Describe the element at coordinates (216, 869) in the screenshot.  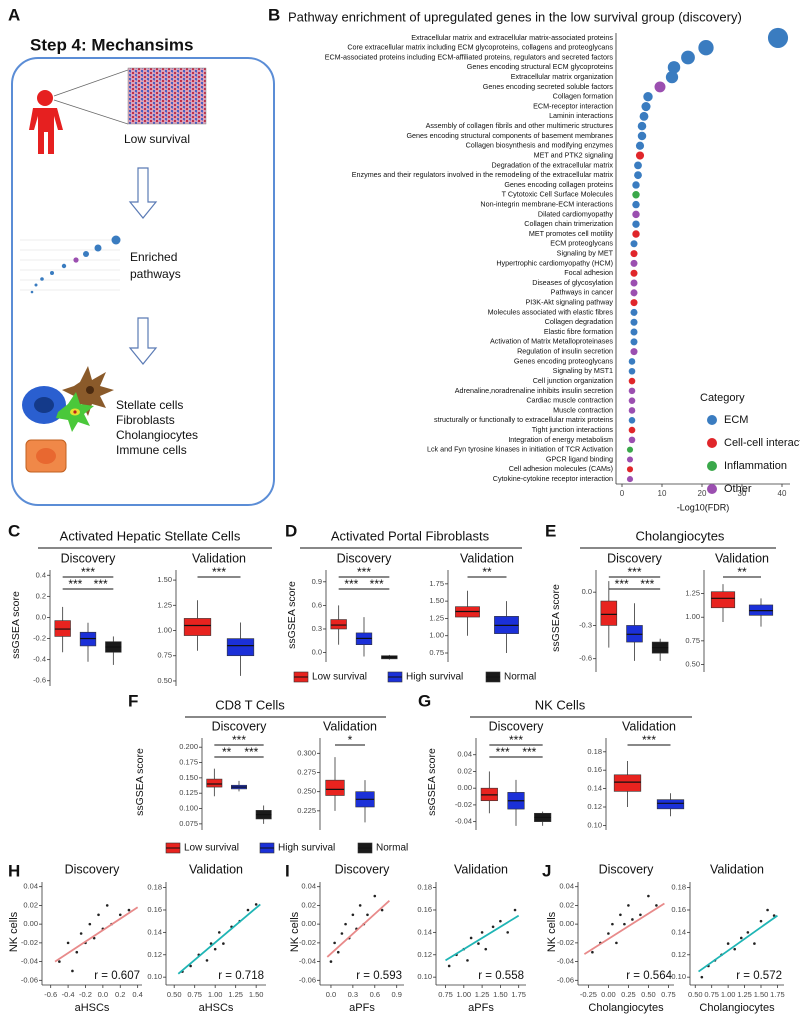
I see `panel-title: Validation` at that location.